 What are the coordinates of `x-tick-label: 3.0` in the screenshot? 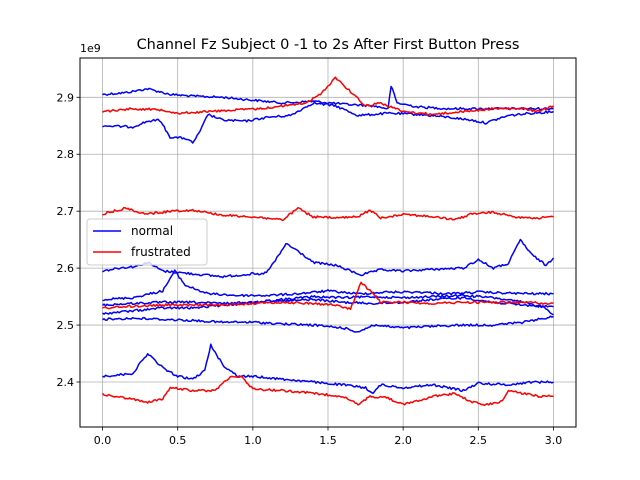 It's located at (554, 440).